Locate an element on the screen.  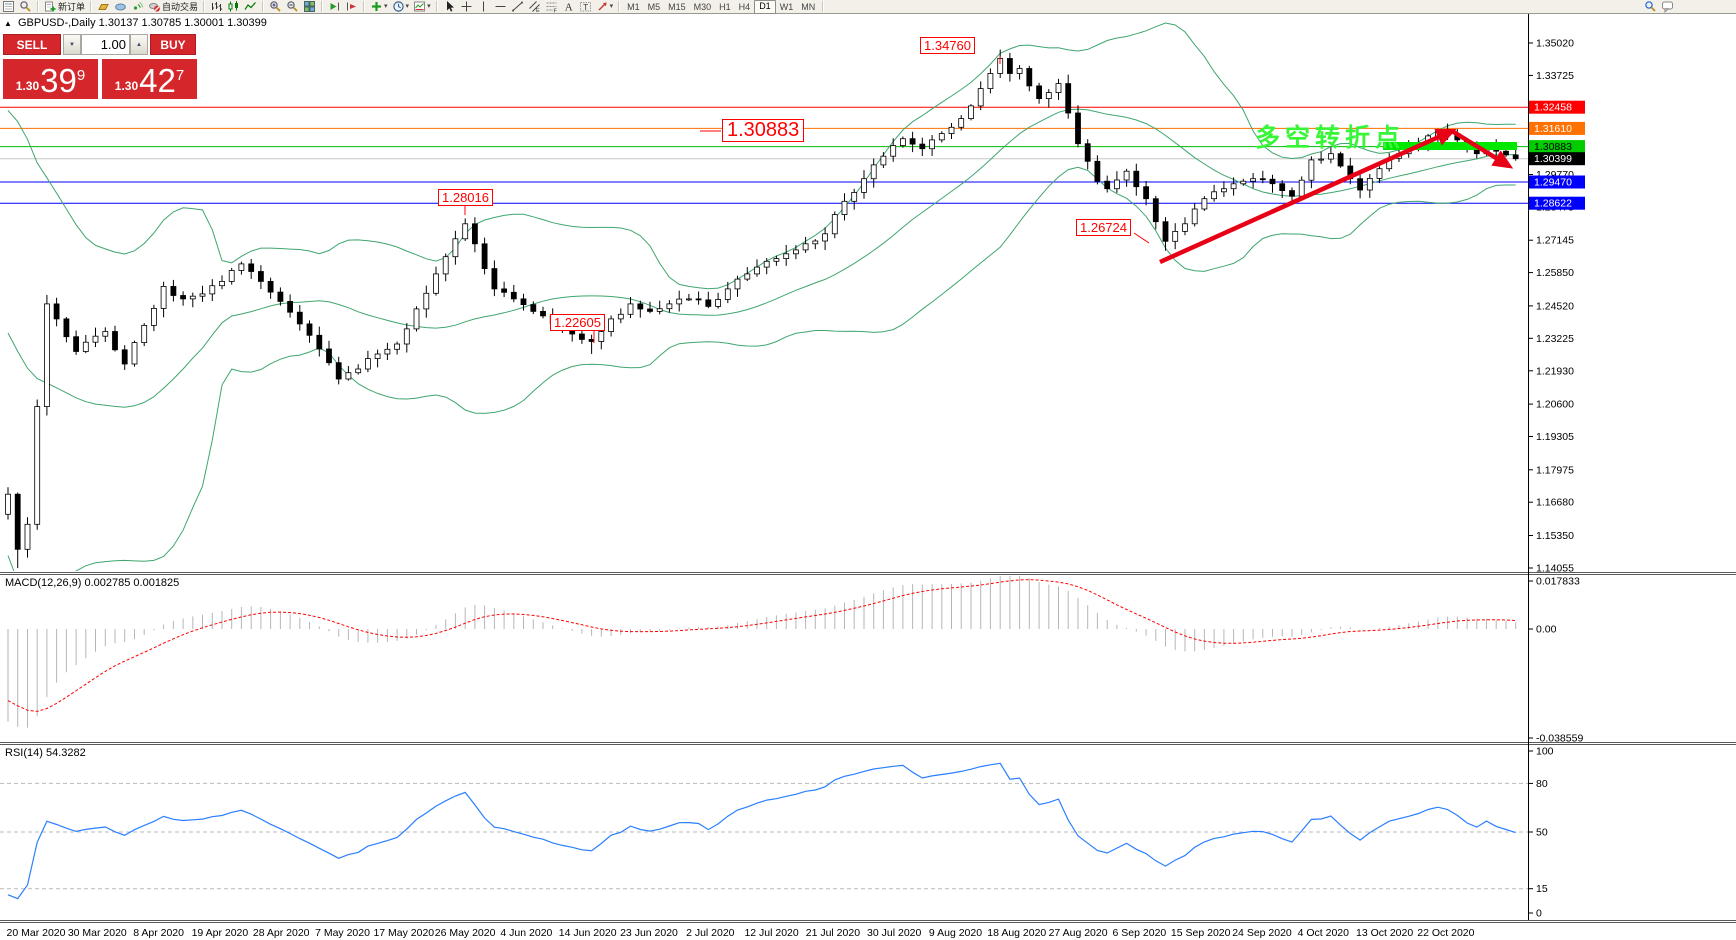
arrows-icon is located at coordinates (602, 6).